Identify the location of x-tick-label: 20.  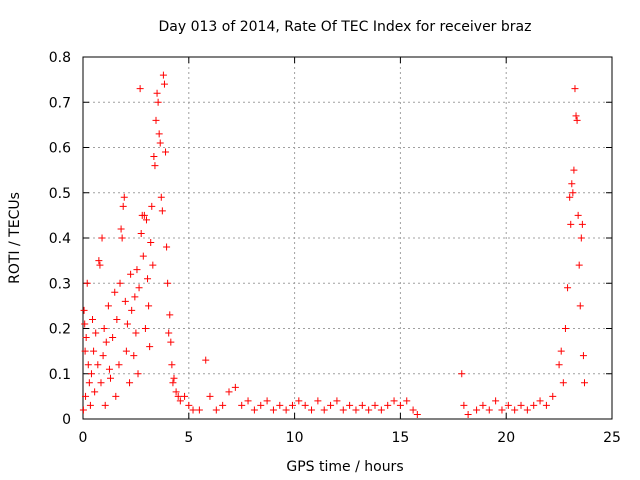
(506, 438).